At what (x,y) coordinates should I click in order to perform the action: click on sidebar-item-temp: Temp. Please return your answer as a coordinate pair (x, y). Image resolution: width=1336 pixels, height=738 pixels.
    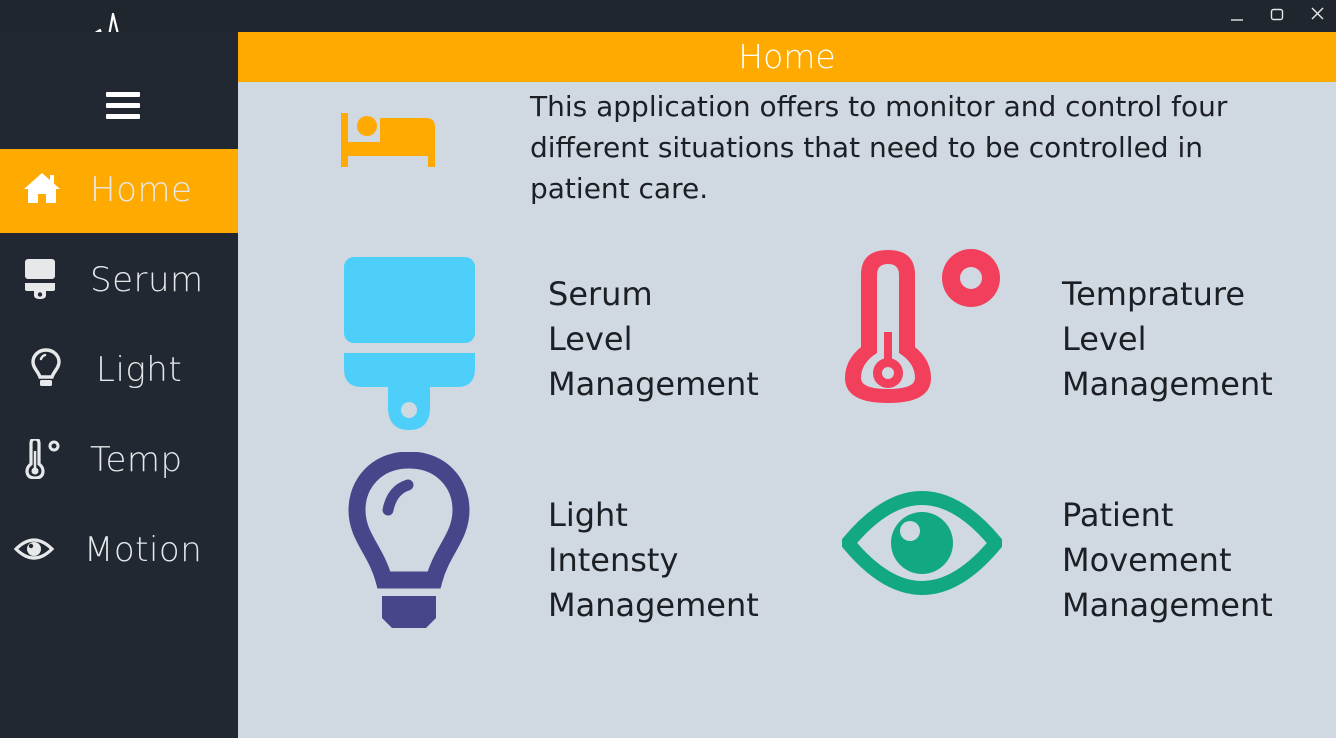
    Looking at the image, I should click on (119, 461).